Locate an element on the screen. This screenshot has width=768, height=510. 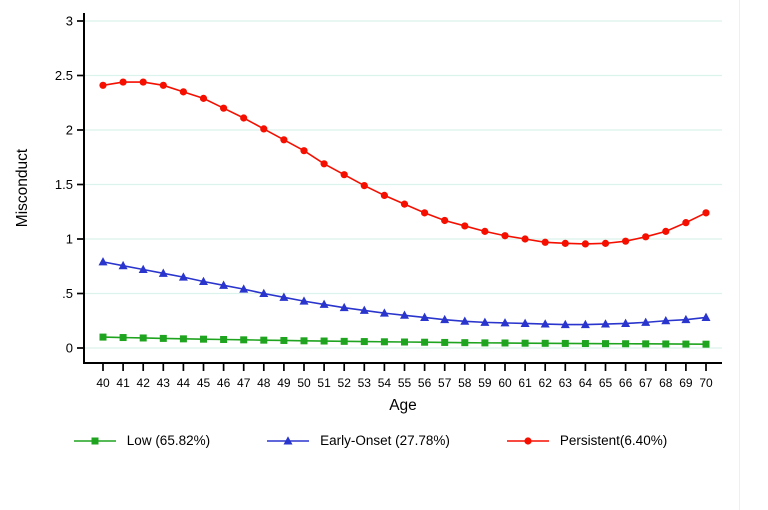
graph-region-border is located at coordinates (739, 255).